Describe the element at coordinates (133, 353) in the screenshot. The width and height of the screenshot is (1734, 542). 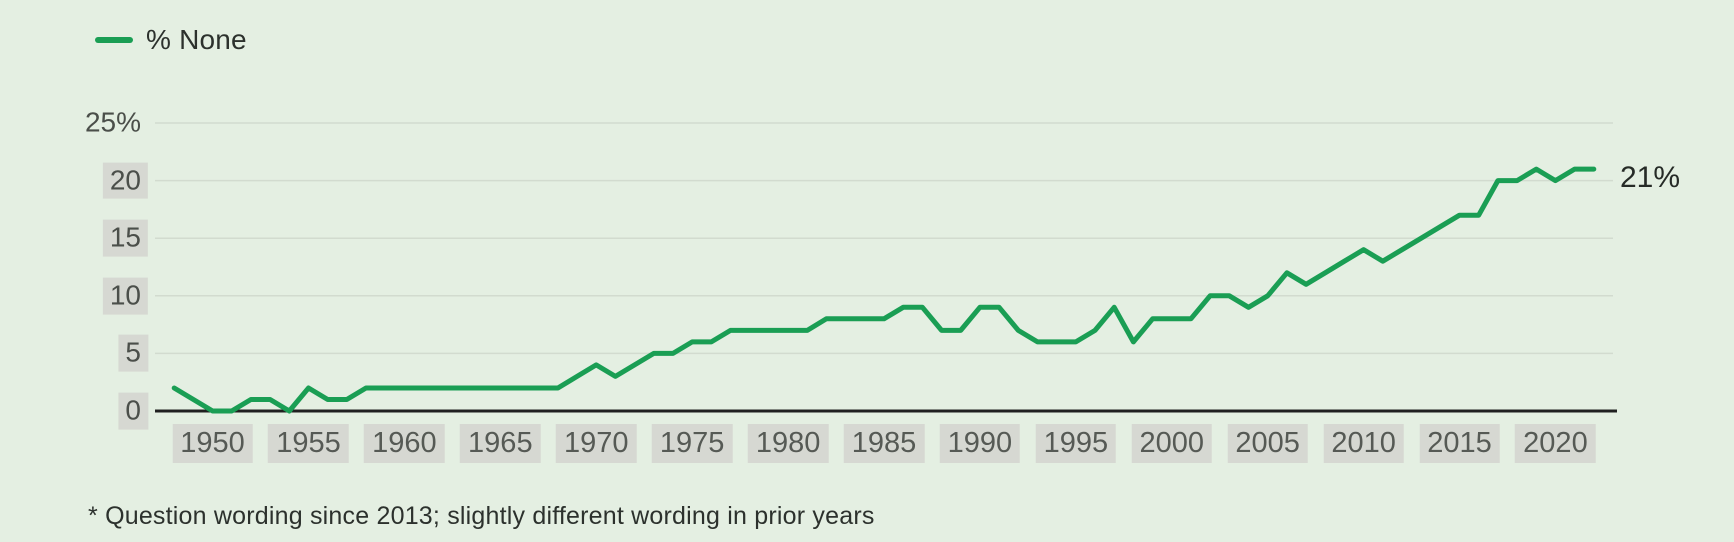
I see `y-tick-label: 5` at that location.